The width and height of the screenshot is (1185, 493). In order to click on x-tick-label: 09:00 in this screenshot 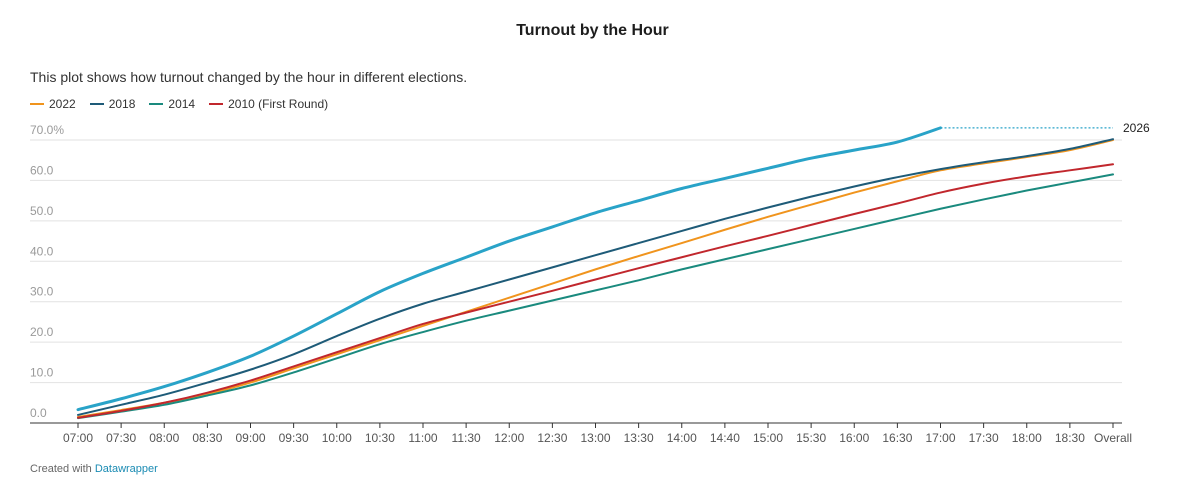, I will do `click(250, 438)`.